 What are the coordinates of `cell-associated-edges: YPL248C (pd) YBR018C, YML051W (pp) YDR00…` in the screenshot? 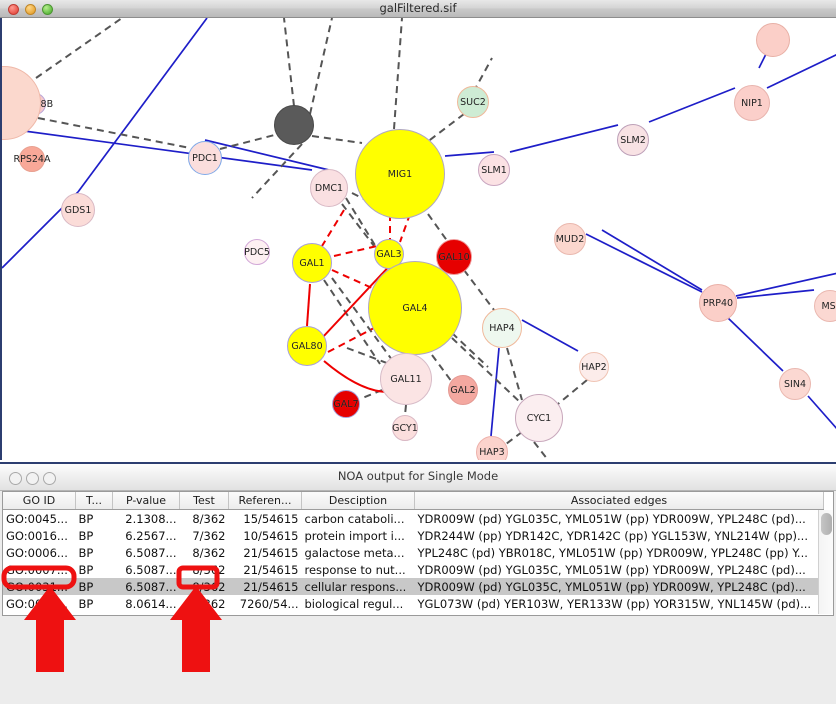 It's located at (612, 552).